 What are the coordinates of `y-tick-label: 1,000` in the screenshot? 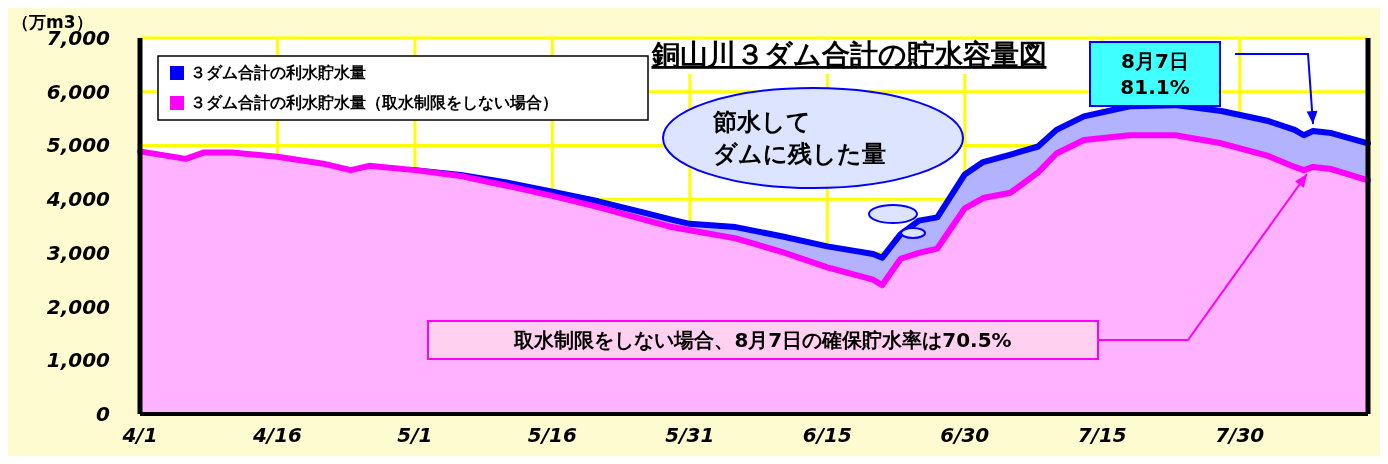 It's located at (78, 360).